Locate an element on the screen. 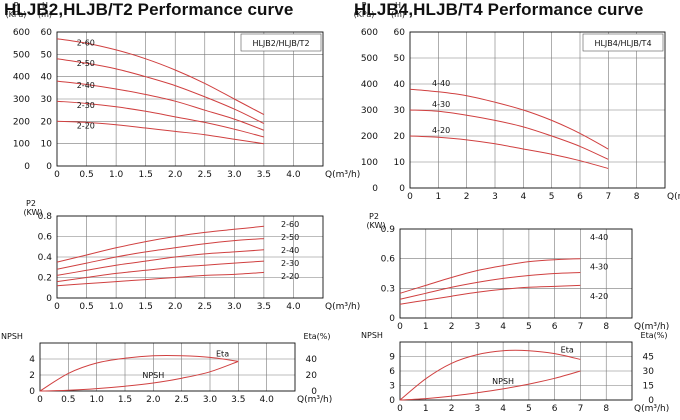  series-label-2-40: 2-40 is located at coordinates (86, 85).